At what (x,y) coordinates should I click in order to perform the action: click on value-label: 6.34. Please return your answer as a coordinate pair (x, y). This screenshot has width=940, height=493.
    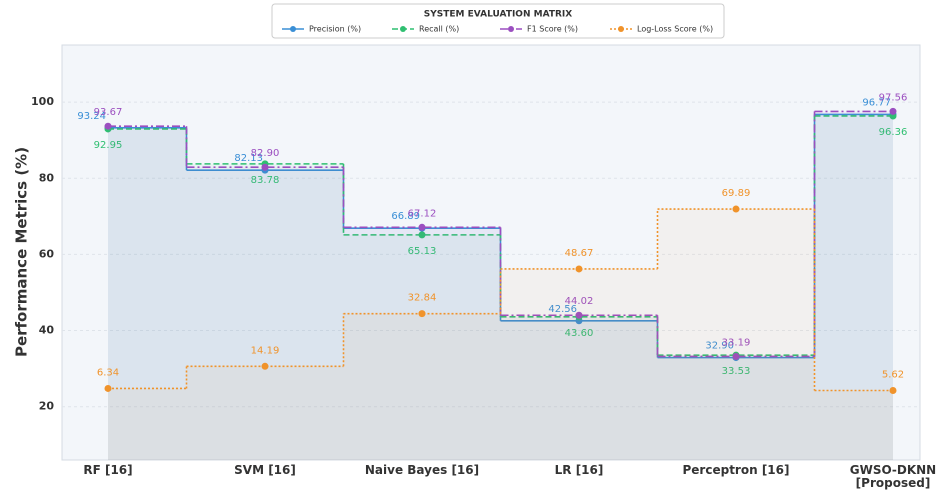
    Looking at the image, I should click on (108, 372).